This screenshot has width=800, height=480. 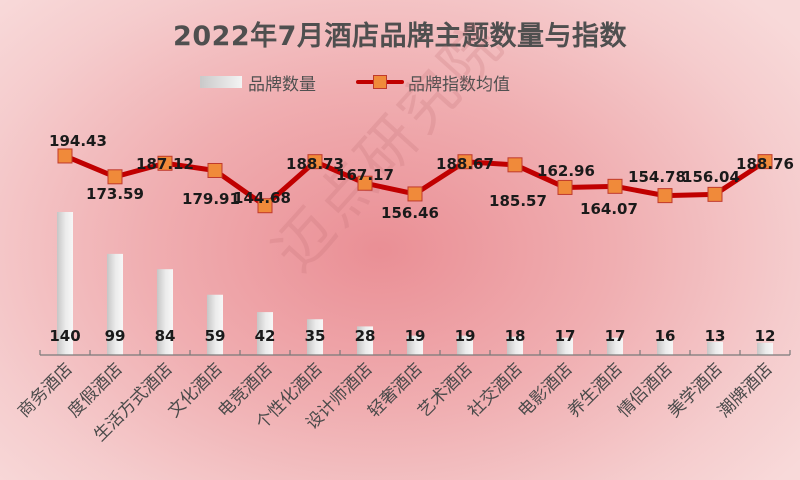 What do you see at coordinates (115, 194) in the screenshot?
I see `line-value-label: 173.59` at bounding box center [115, 194].